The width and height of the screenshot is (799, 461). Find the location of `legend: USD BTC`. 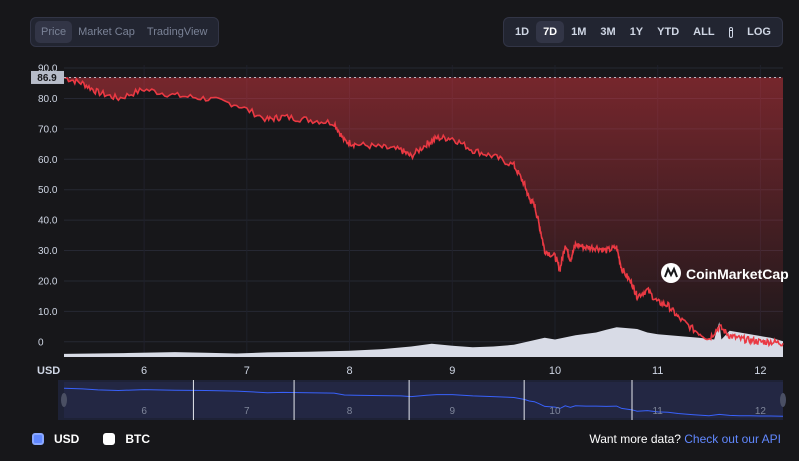

legend: USD BTC is located at coordinates (91, 439).